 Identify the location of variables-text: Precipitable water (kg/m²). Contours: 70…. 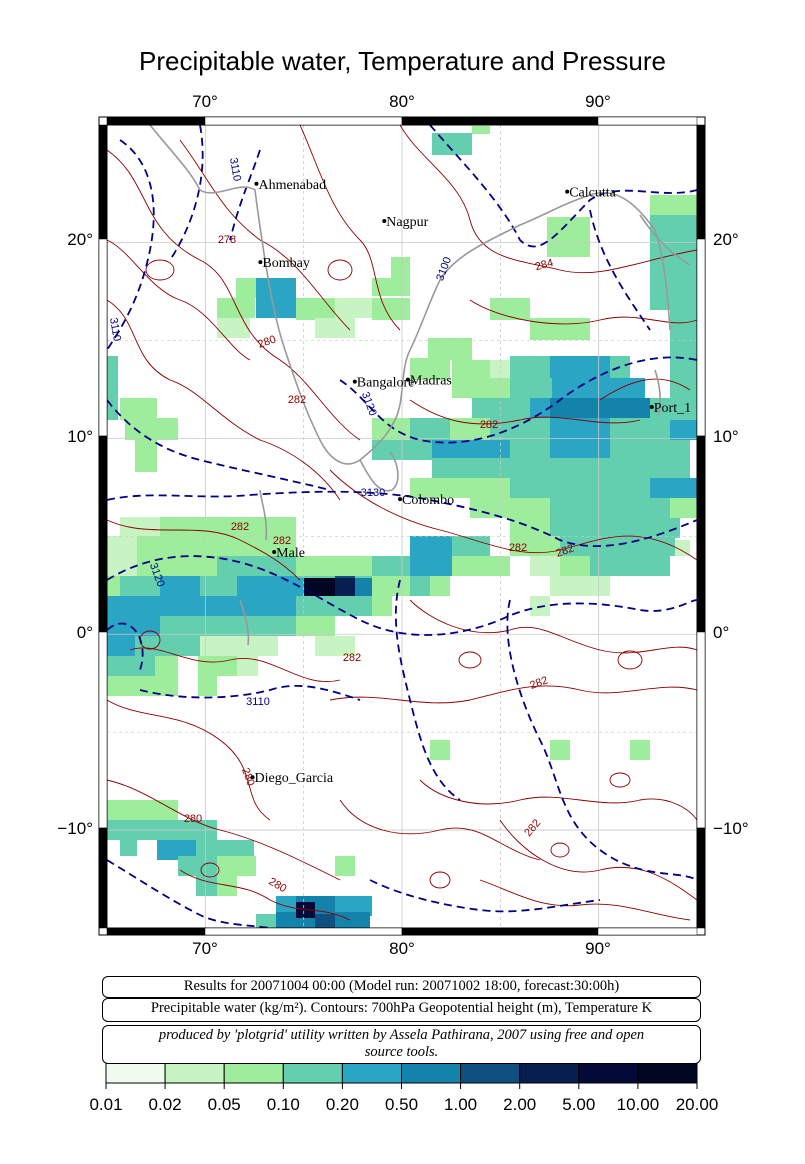
(401, 1008).